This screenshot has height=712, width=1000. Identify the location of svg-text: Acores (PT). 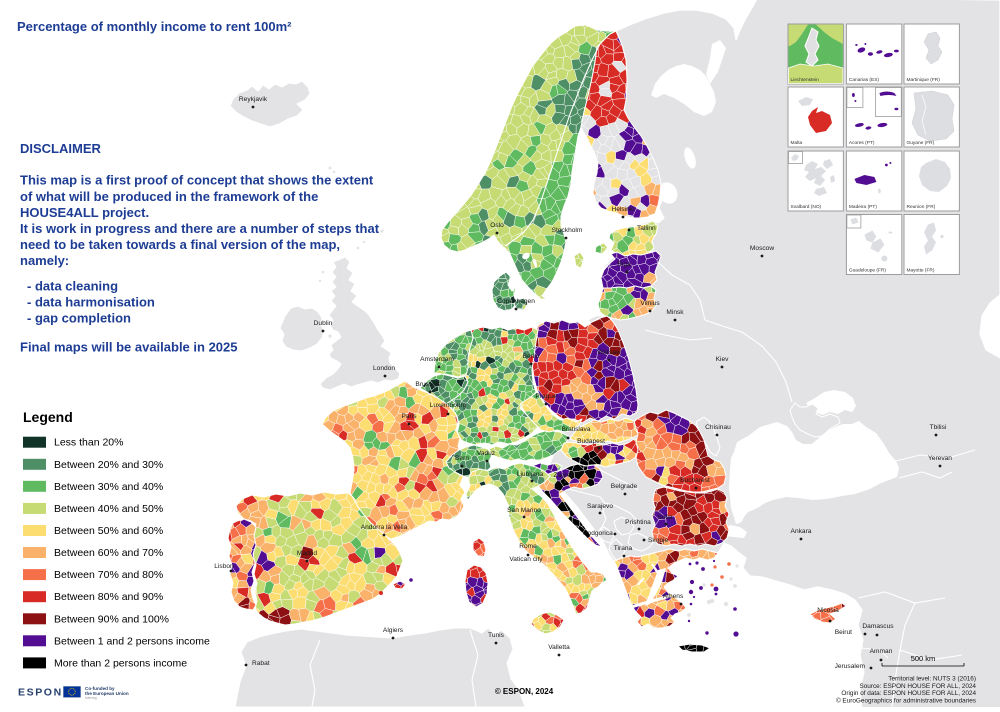
(862, 143).